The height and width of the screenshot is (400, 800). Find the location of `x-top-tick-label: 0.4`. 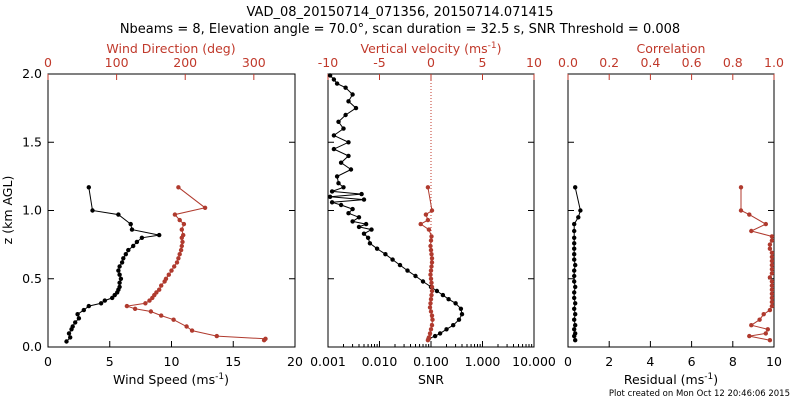

x-top-tick-label: 0.4 is located at coordinates (650, 62).